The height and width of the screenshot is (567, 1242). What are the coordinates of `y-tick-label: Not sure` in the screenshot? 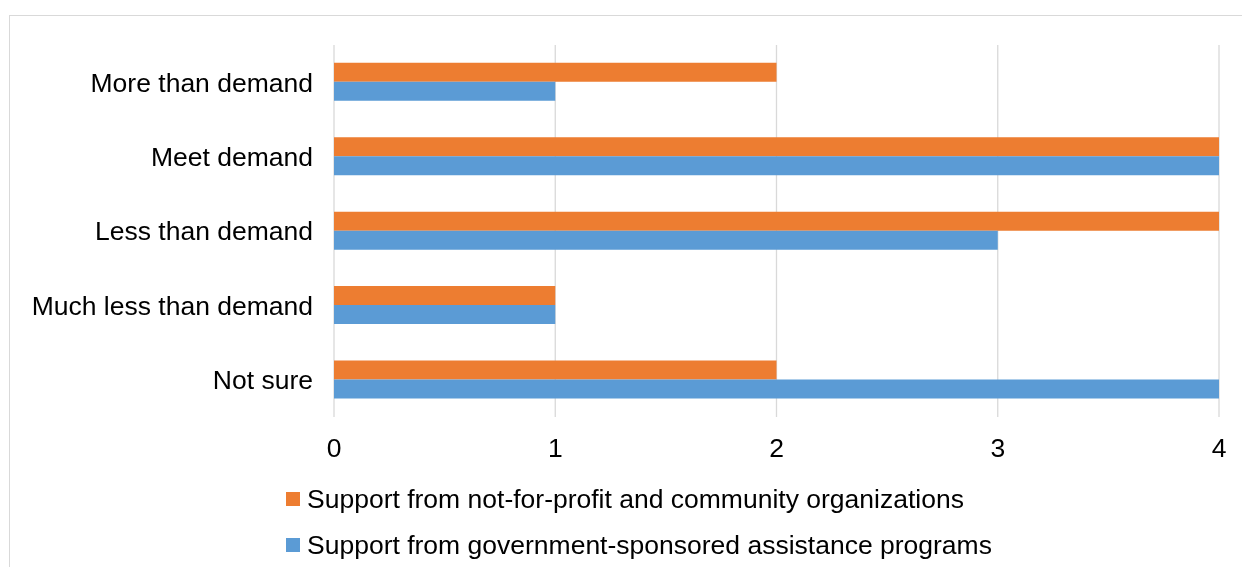 It's located at (262, 380).